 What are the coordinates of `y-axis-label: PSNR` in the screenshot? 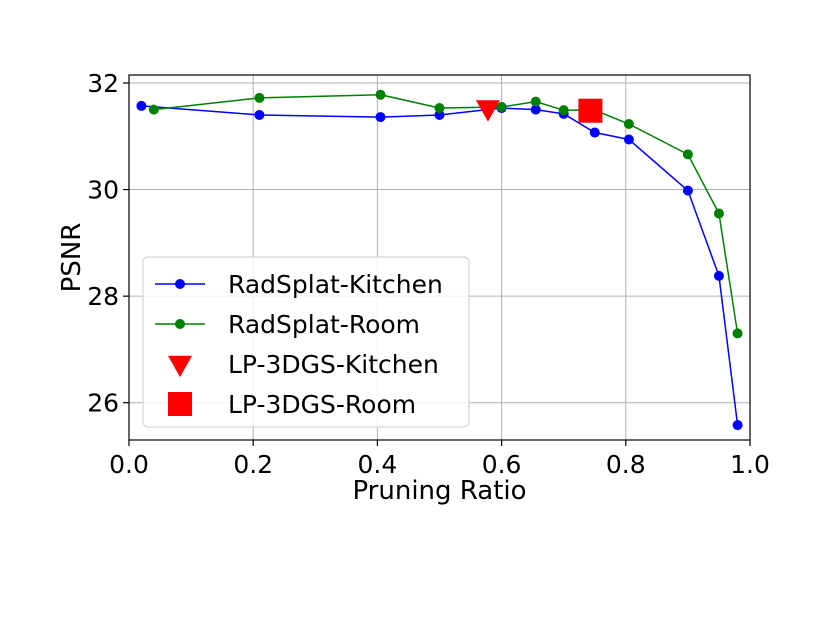 It's located at (72, 258).